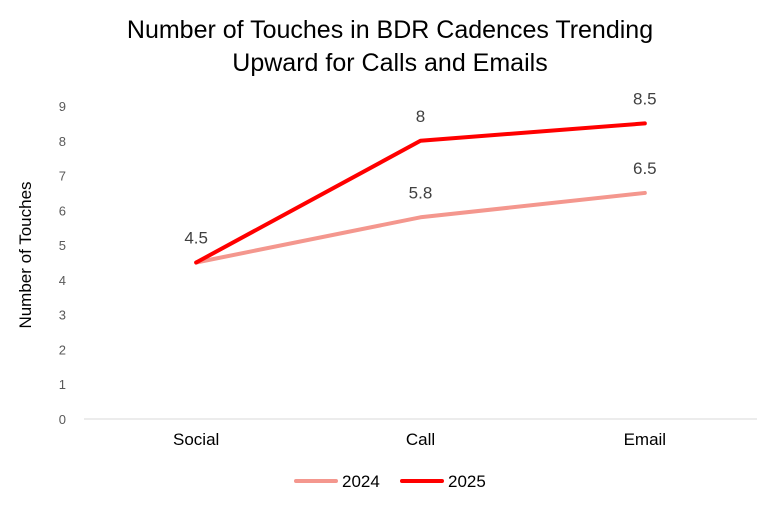  What do you see at coordinates (62, 141) in the screenshot?
I see `y-tick-label: 8` at bounding box center [62, 141].